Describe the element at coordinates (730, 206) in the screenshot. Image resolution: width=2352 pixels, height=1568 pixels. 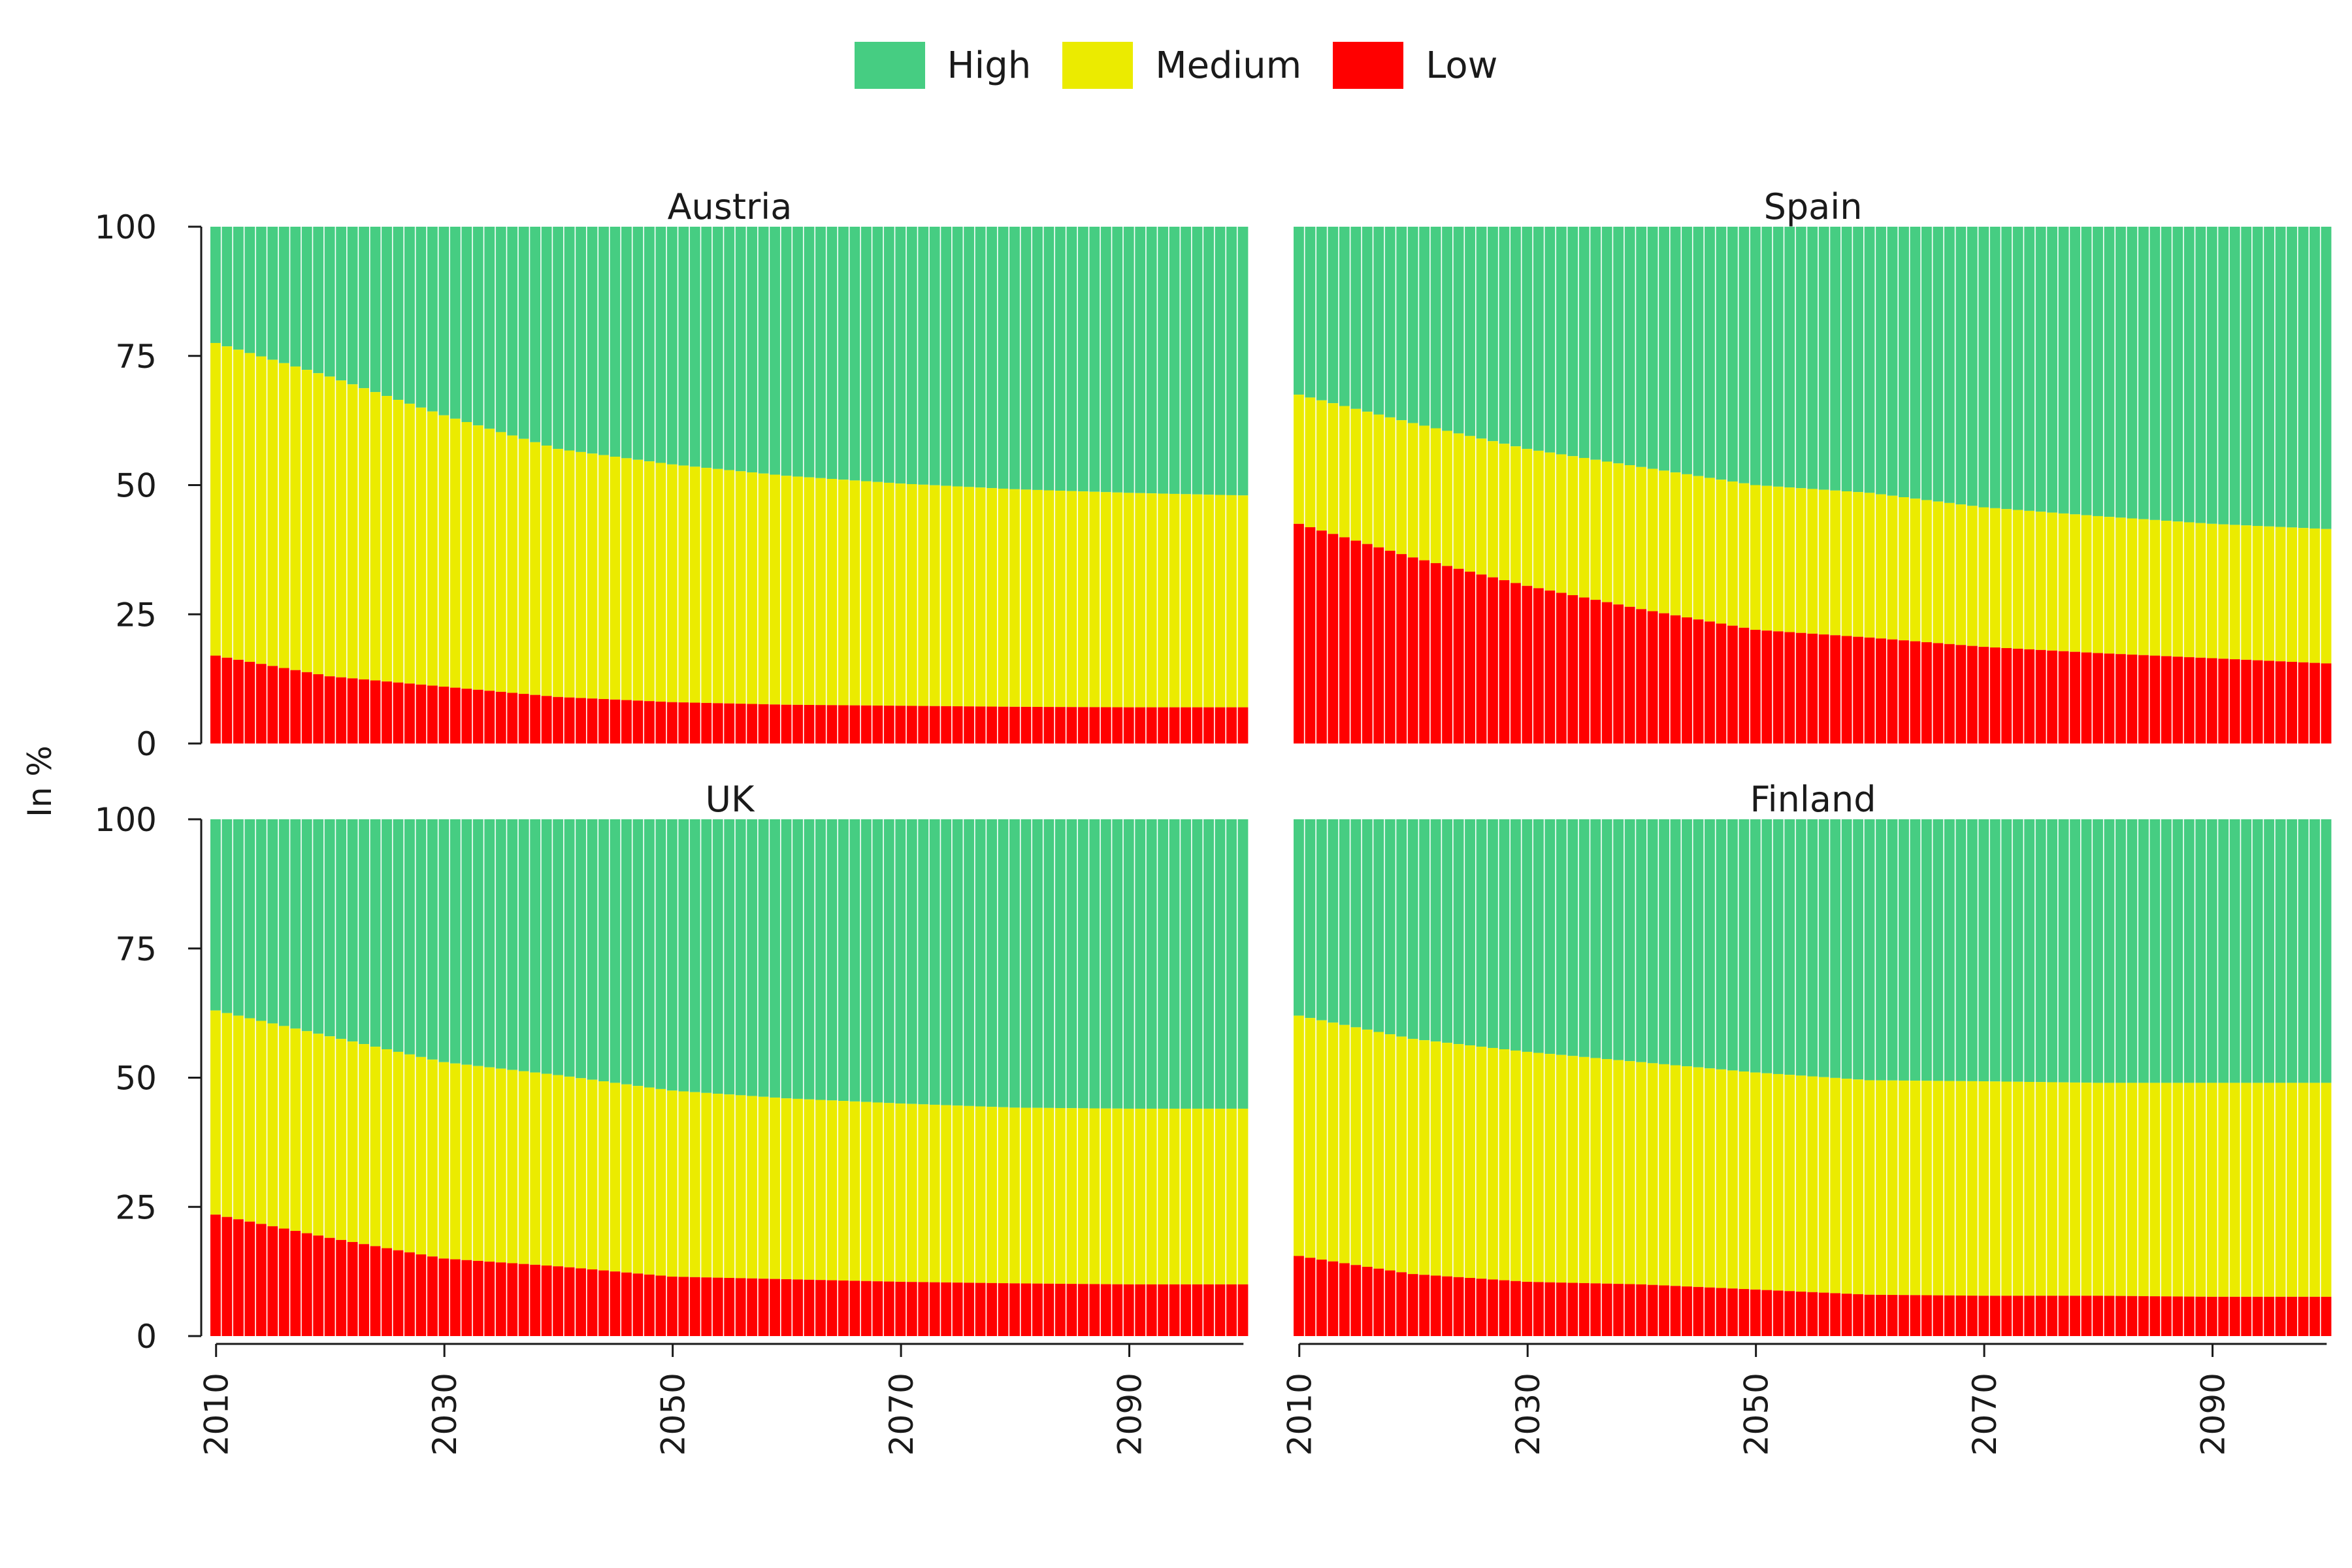
I see `panel-title: Austria` at that location.